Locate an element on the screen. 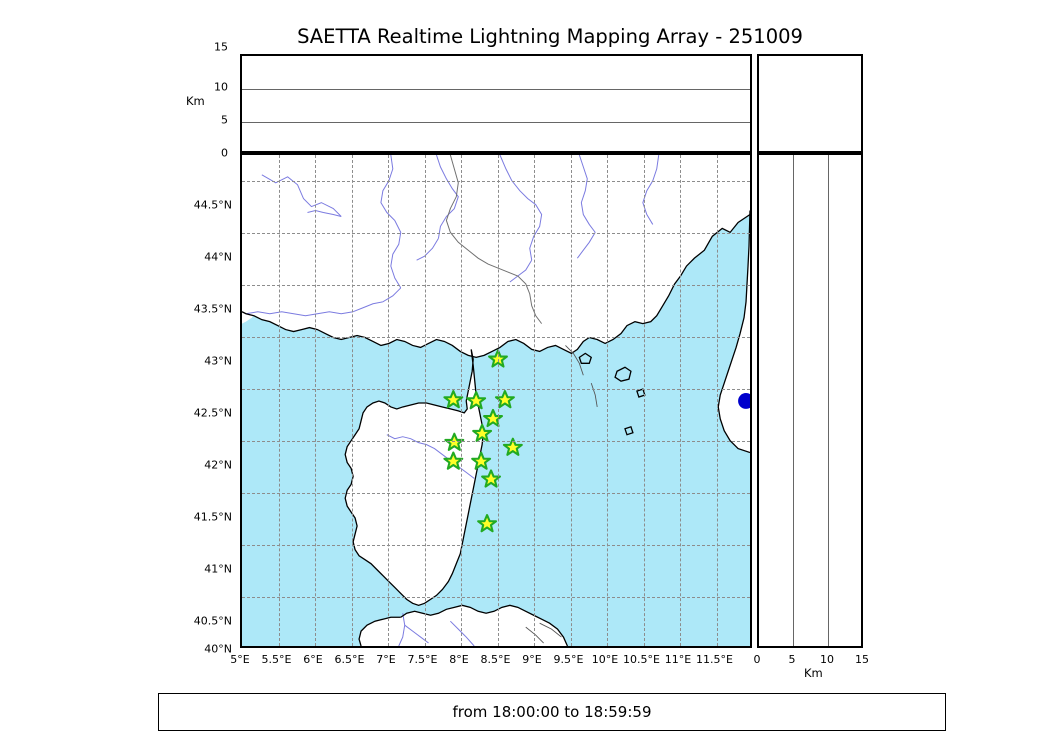 Image resolution: width=1050 pixels, height=750 pixels. lat-tick-42.5: 42.5°N is located at coordinates (212, 413).